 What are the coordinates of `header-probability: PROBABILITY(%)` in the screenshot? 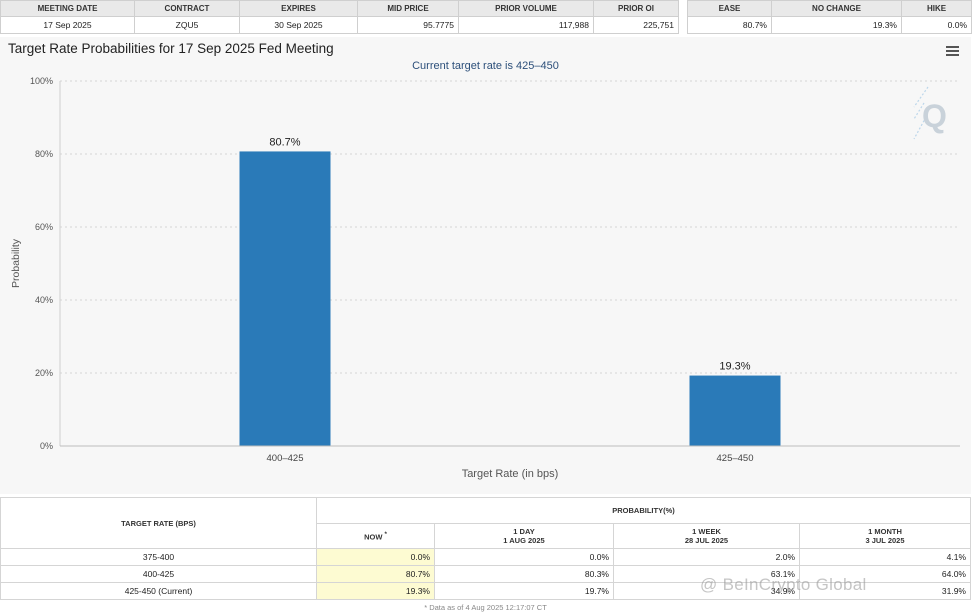 It's located at (643, 510).